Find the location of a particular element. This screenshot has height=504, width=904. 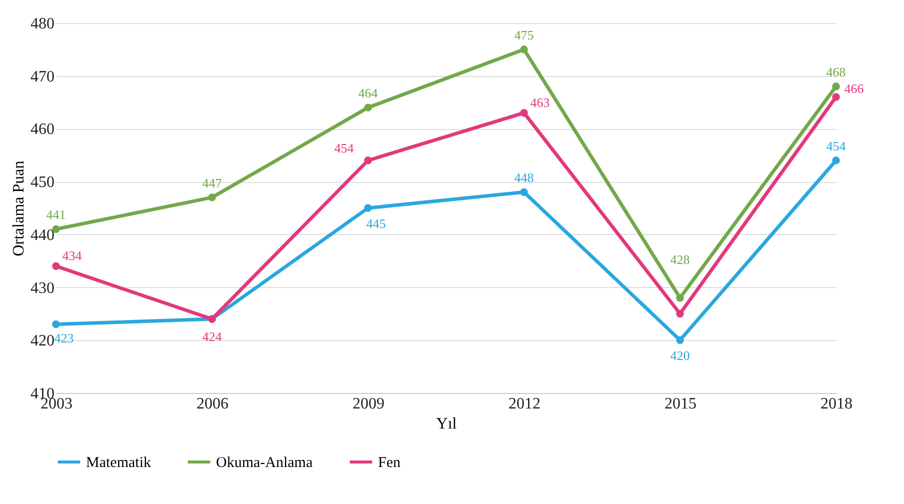

y-tick-label: 480 is located at coordinates (42, 24).